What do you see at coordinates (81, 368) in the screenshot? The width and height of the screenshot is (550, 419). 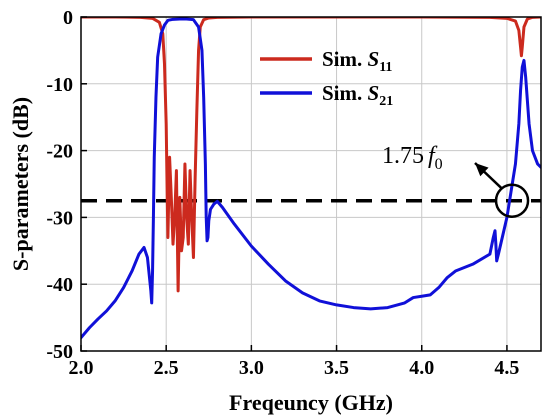 I see `x-tick-label: 2.0` at bounding box center [81, 368].